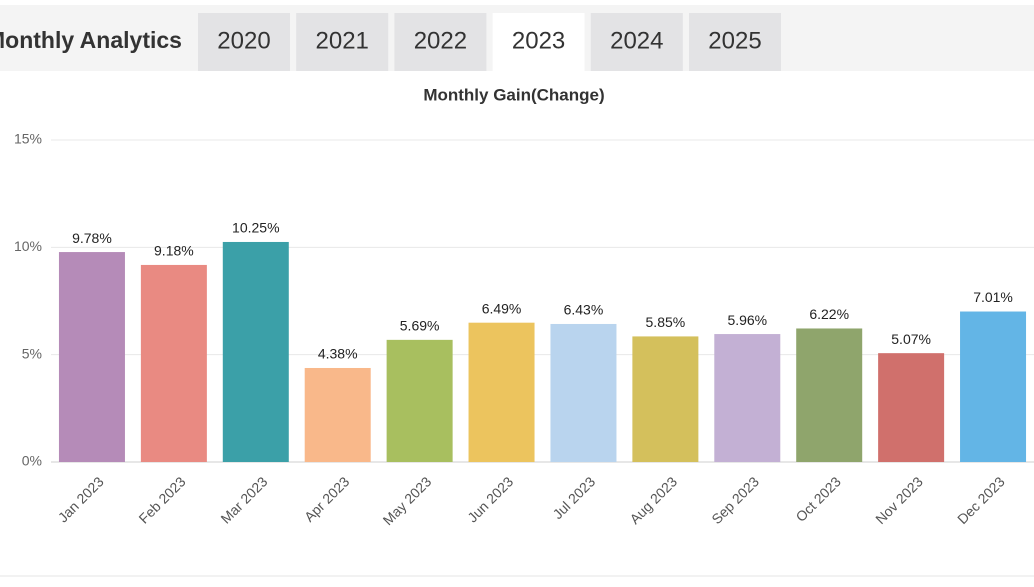  What do you see at coordinates (91, 40) in the screenshot?
I see `page-title: Monthly Analytics` at bounding box center [91, 40].